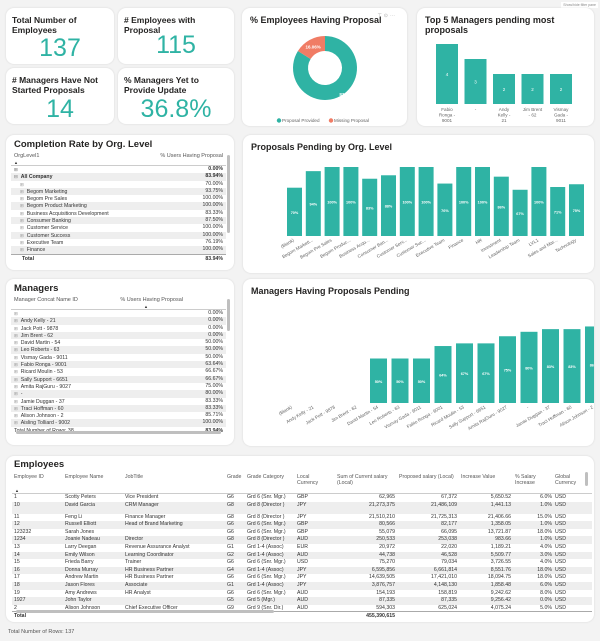 The image size is (600, 641). What do you see at coordinates (380, 16) in the screenshot?
I see `filter-icon: ⊤` at bounding box center [380, 16].